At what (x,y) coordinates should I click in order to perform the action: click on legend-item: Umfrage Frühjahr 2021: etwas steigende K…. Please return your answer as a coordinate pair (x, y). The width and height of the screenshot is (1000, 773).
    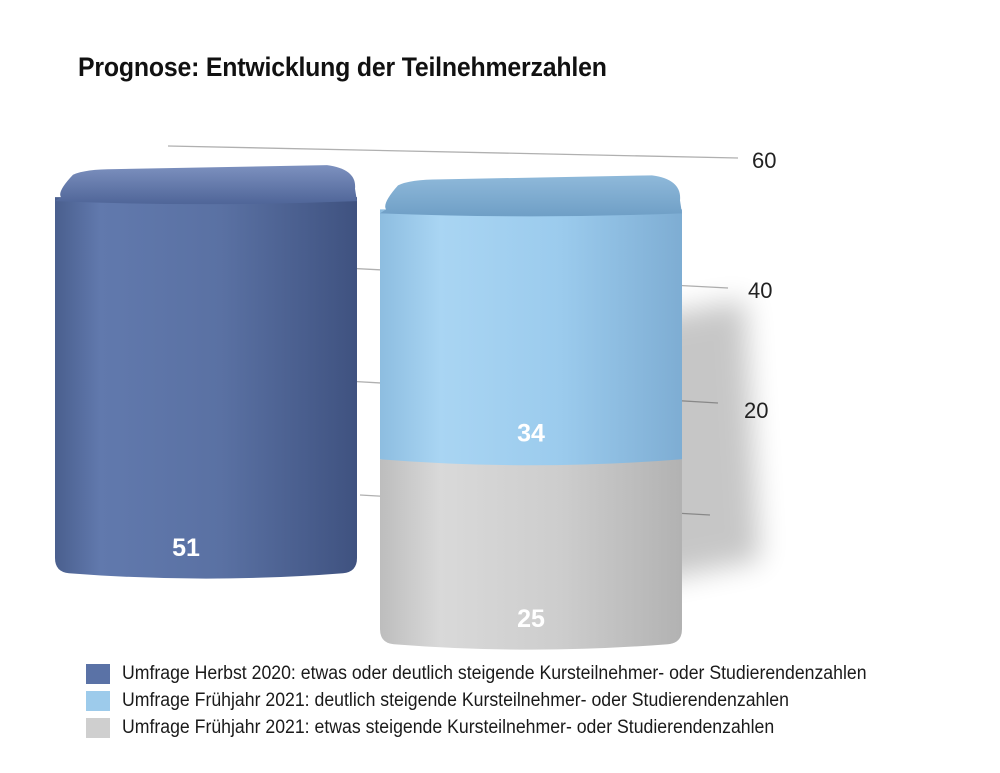
    Looking at the image, I should click on (504, 727).